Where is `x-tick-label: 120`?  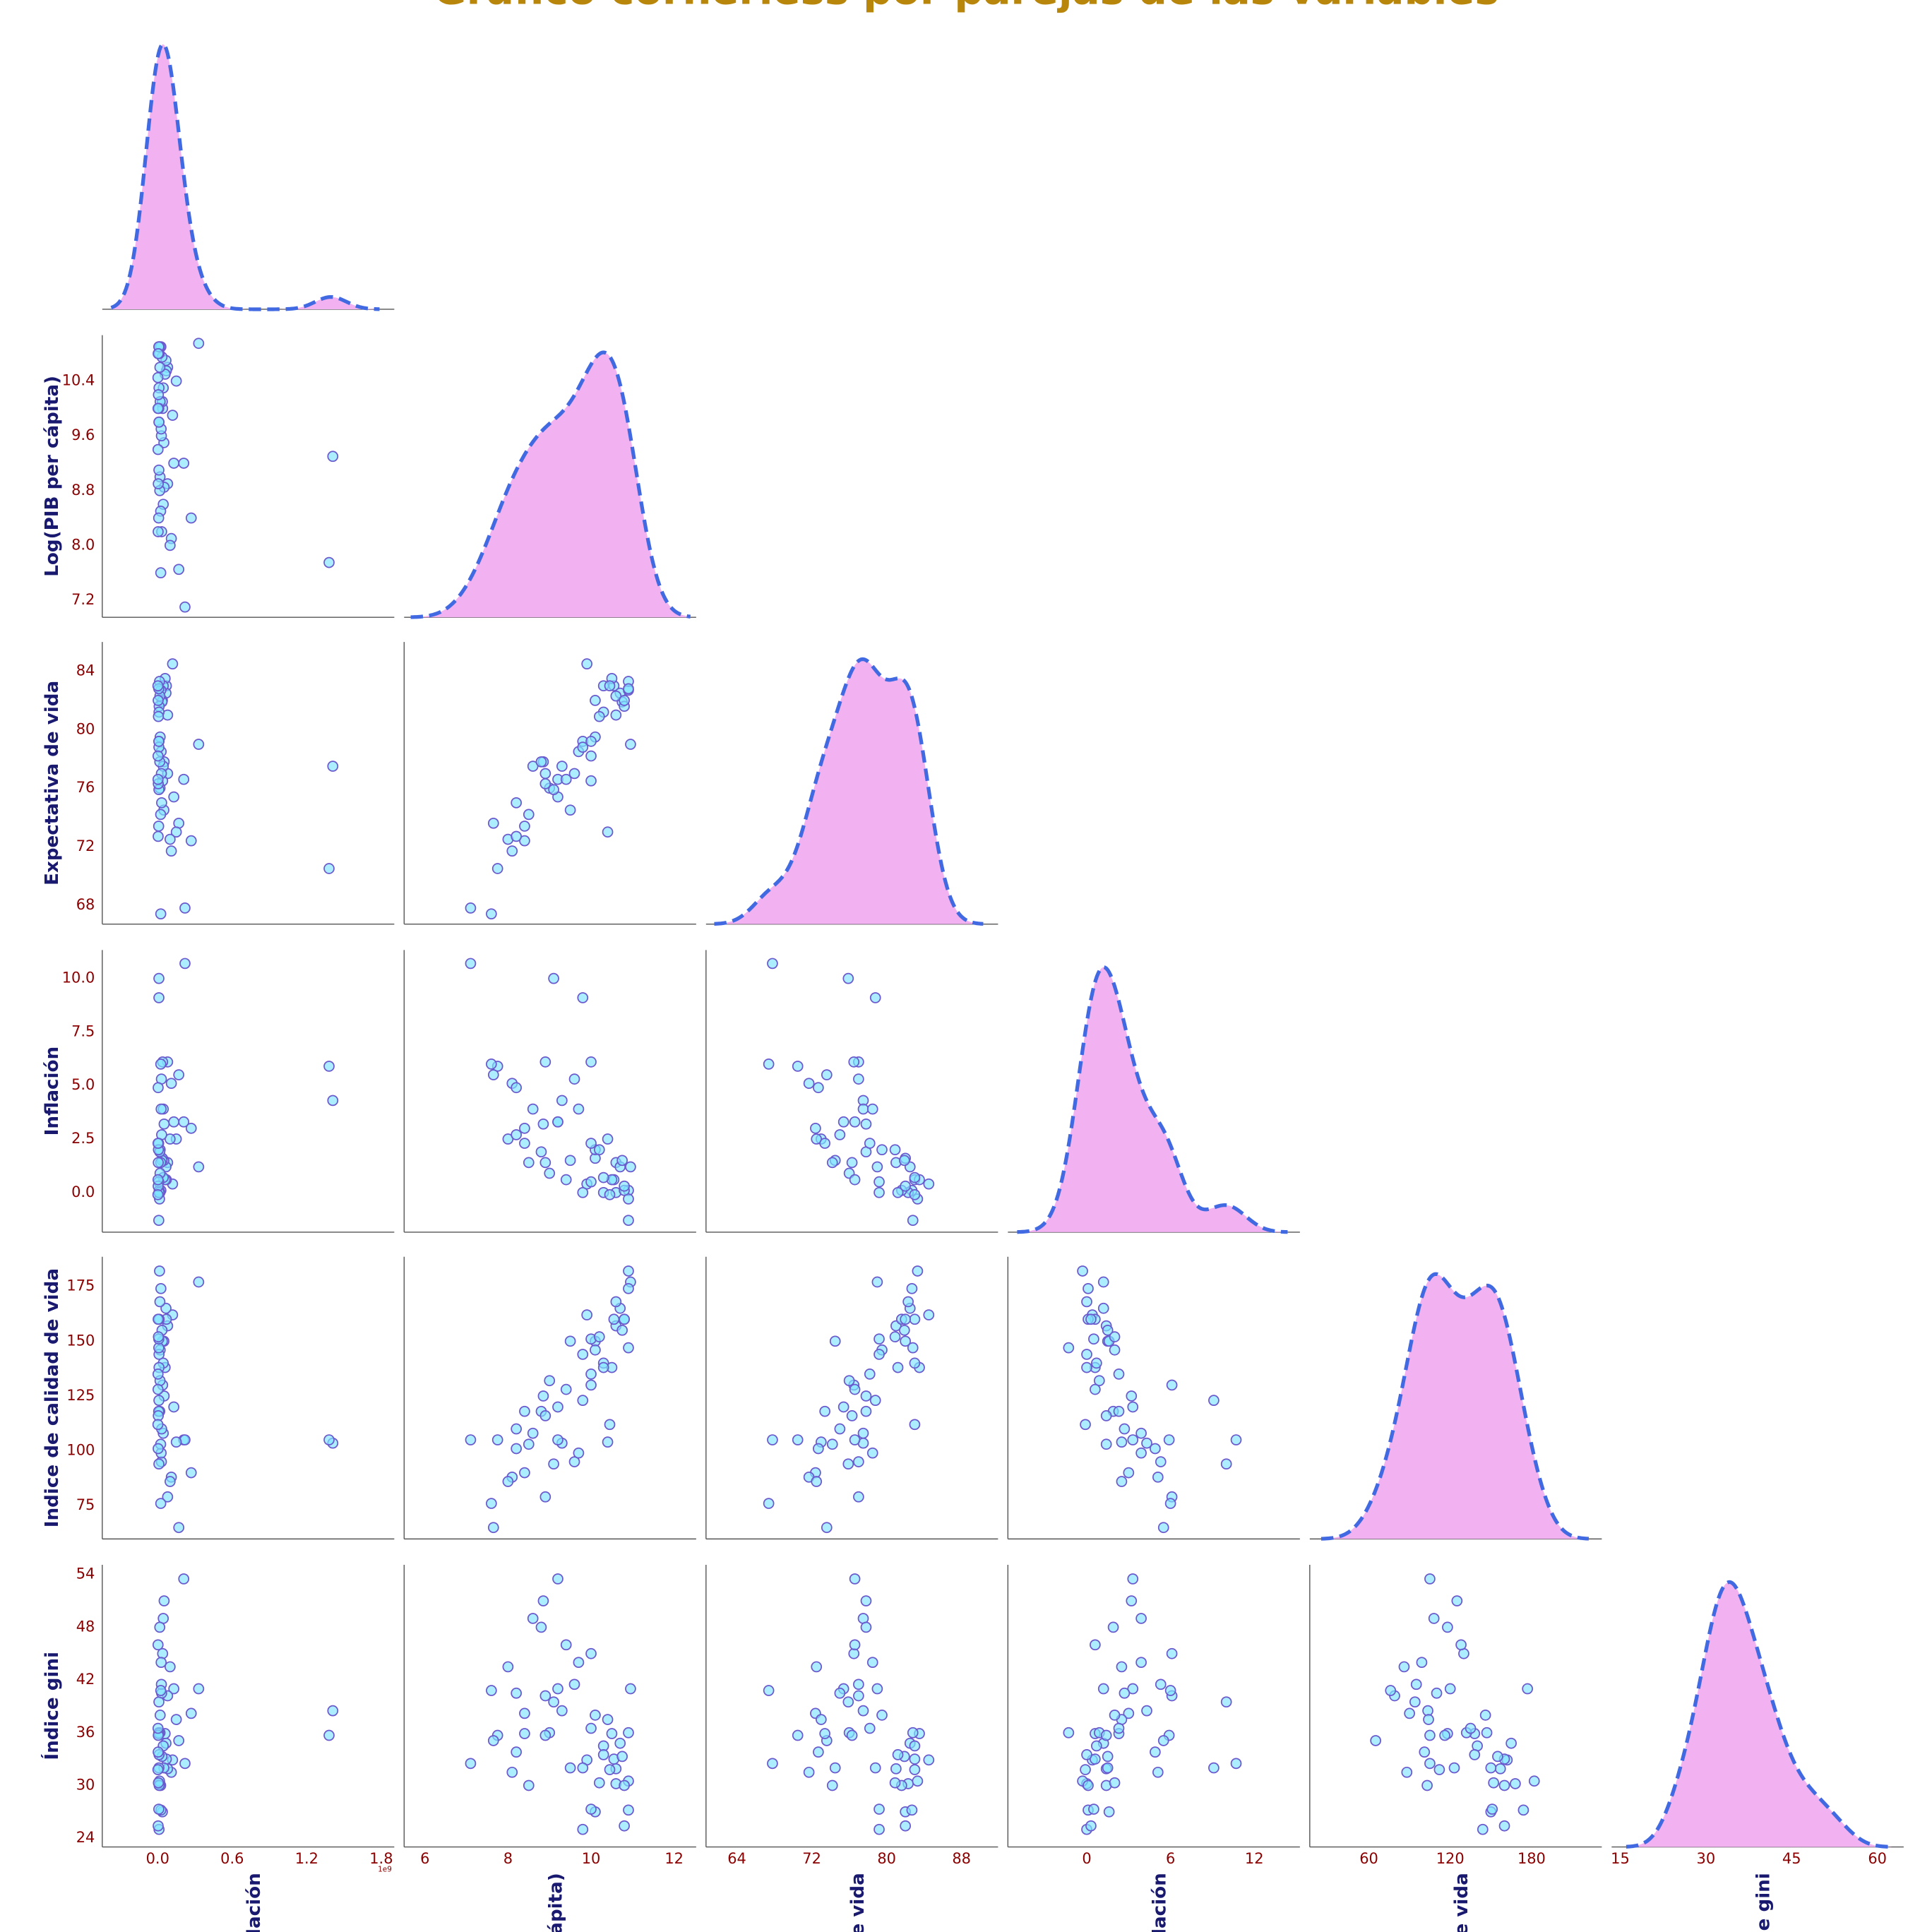 x-tick-label: 120 is located at coordinates (1450, 1858).